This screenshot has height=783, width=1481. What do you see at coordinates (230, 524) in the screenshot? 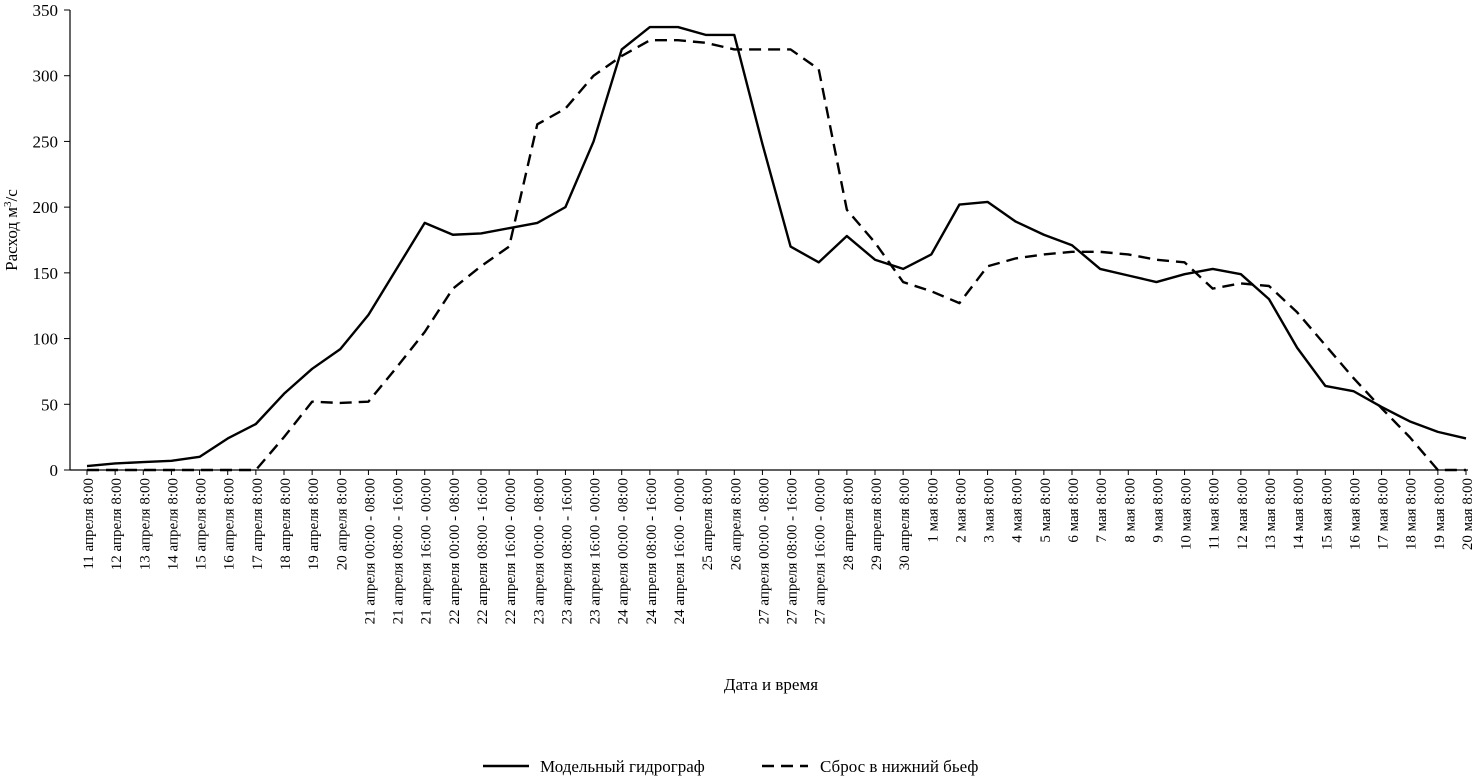
I see `x-tick-label: 16 апреля 8:00` at bounding box center [230, 524].